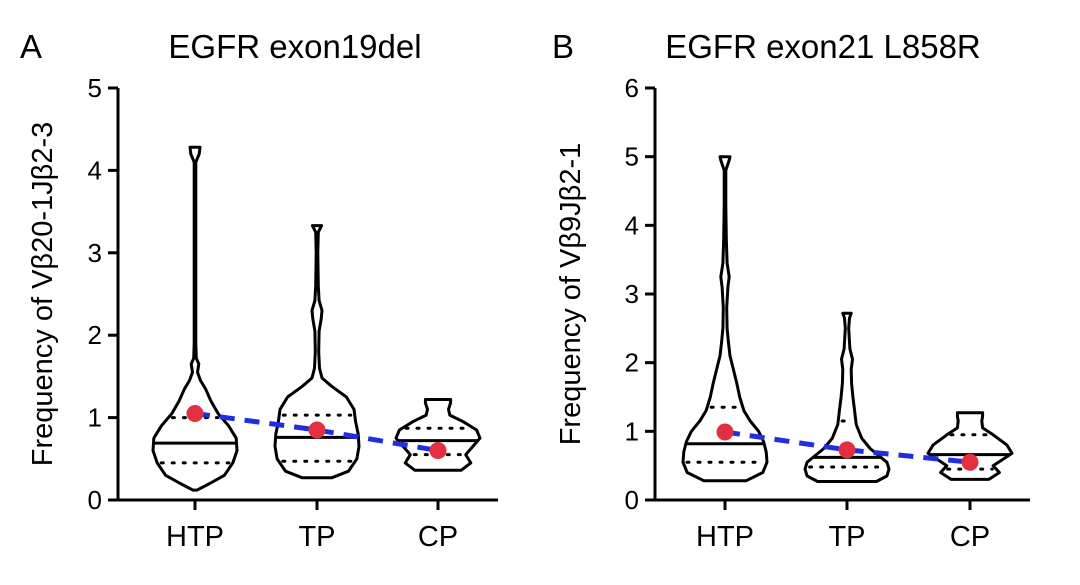  Describe the element at coordinates (632, 88) in the screenshot. I see `y-tick-label: 6` at that location.